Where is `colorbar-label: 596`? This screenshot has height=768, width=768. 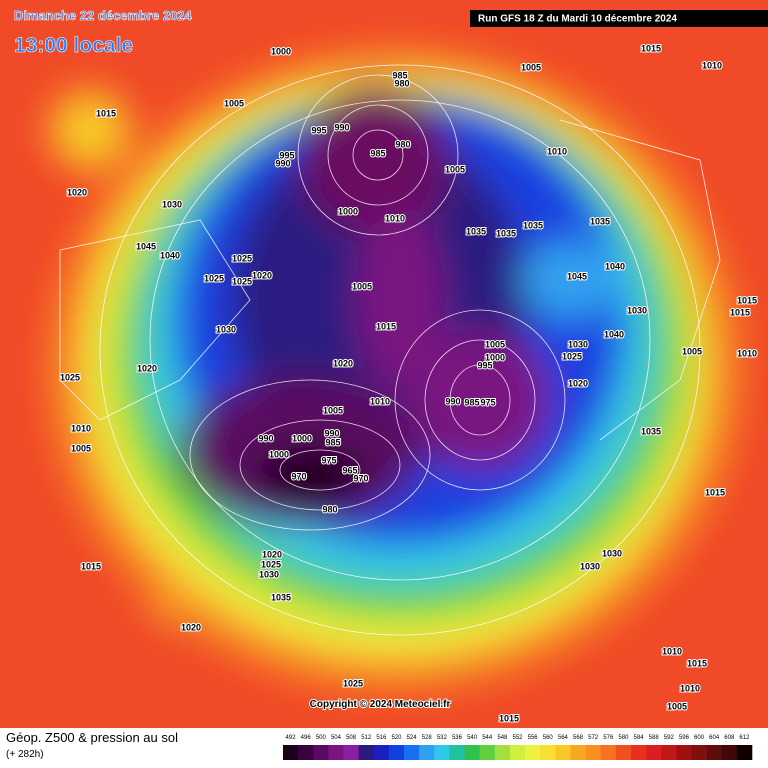 colorbar-label: 596 is located at coordinates (684, 738).